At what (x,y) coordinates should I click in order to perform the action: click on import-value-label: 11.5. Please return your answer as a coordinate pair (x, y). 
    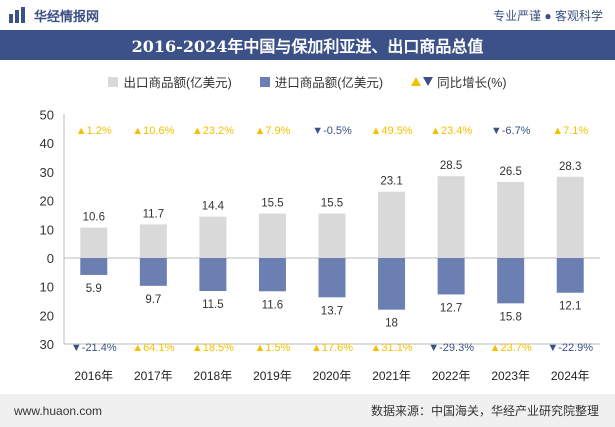
    Looking at the image, I should click on (213, 305).